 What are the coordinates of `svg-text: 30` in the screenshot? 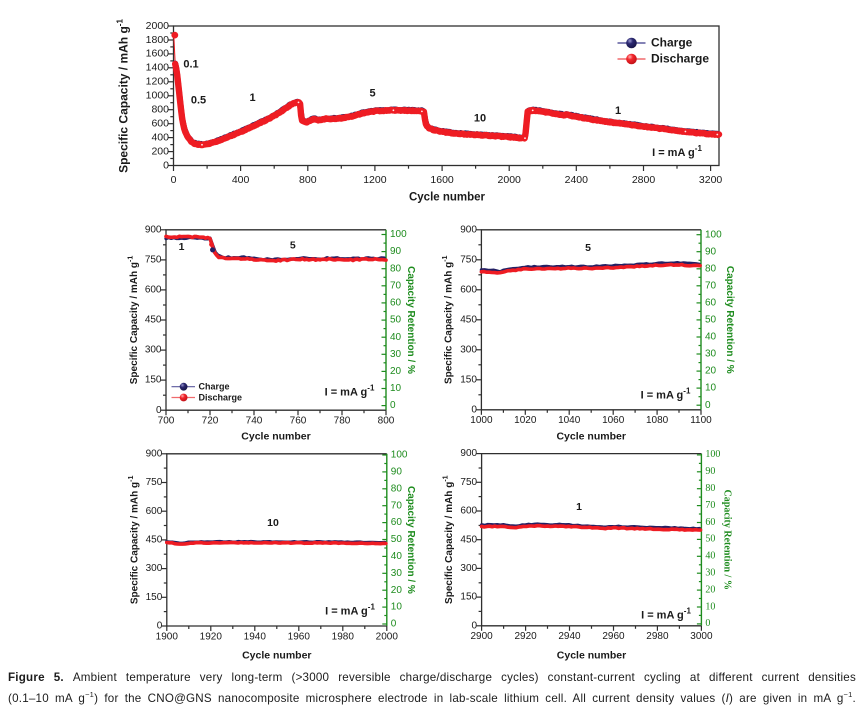 It's located at (711, 354).